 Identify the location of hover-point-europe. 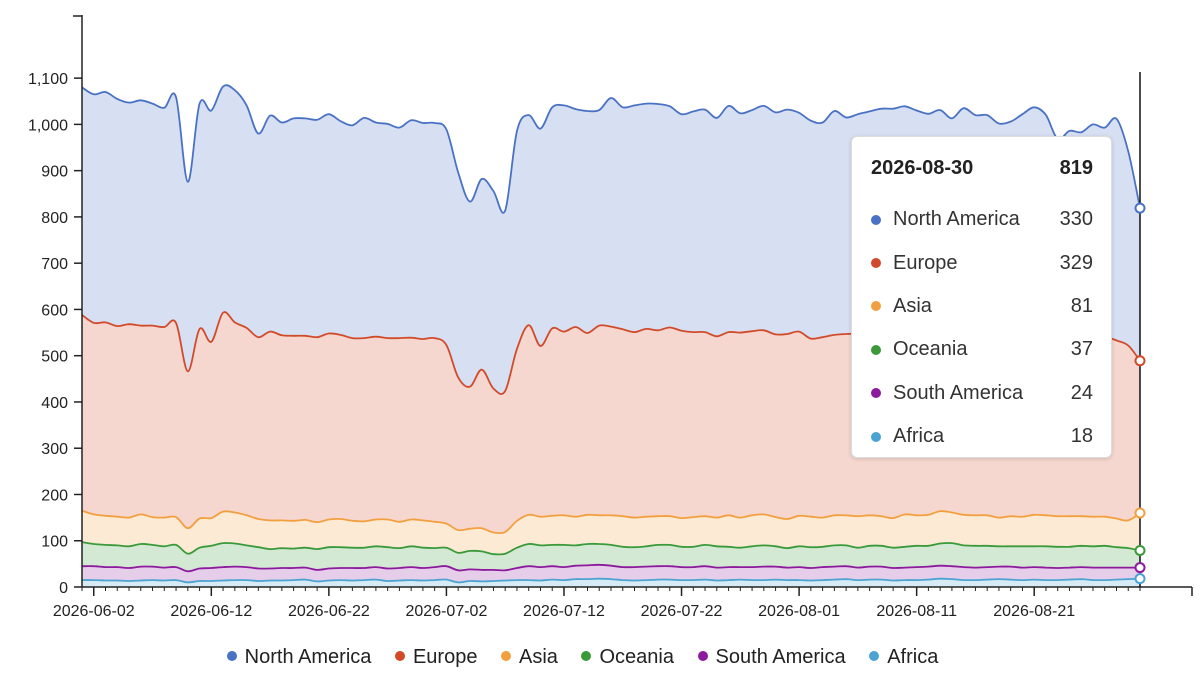
(1140, 361).